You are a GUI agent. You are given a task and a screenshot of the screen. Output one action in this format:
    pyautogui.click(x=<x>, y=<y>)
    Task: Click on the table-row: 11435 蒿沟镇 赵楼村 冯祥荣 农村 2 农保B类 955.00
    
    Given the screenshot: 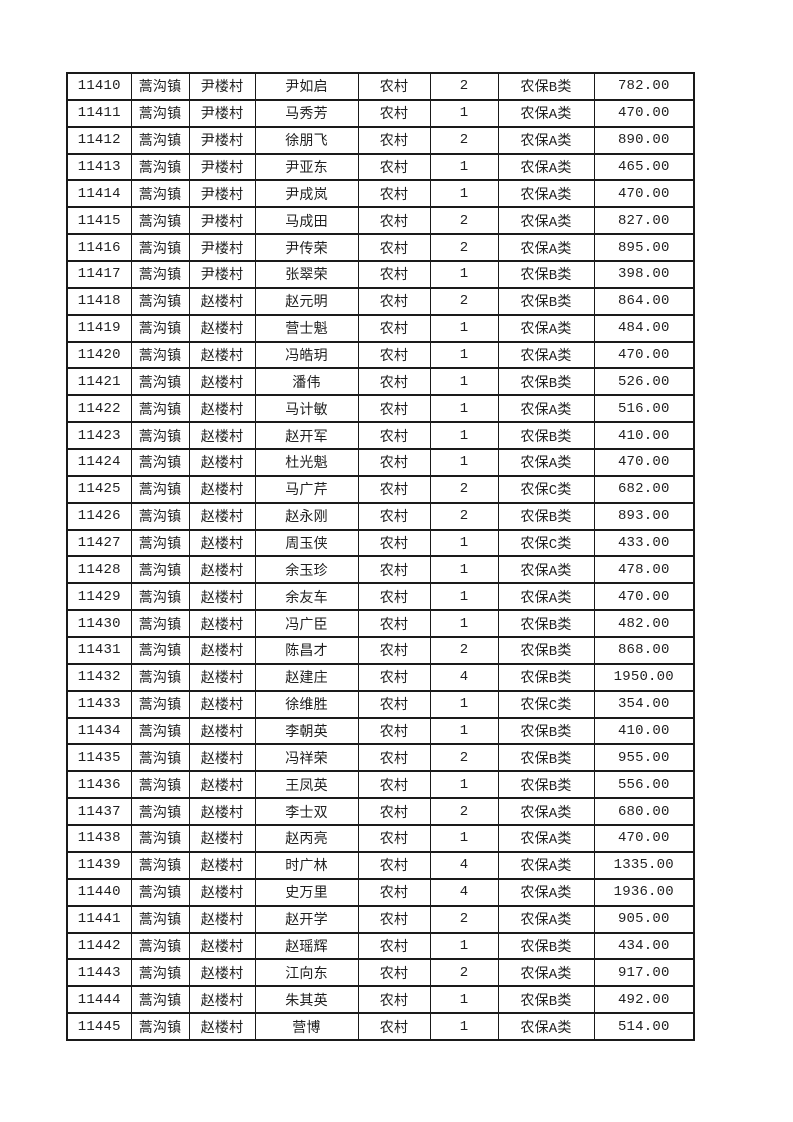 What is the action you would take?
    pyautogui.click(x=380, y=758)
    